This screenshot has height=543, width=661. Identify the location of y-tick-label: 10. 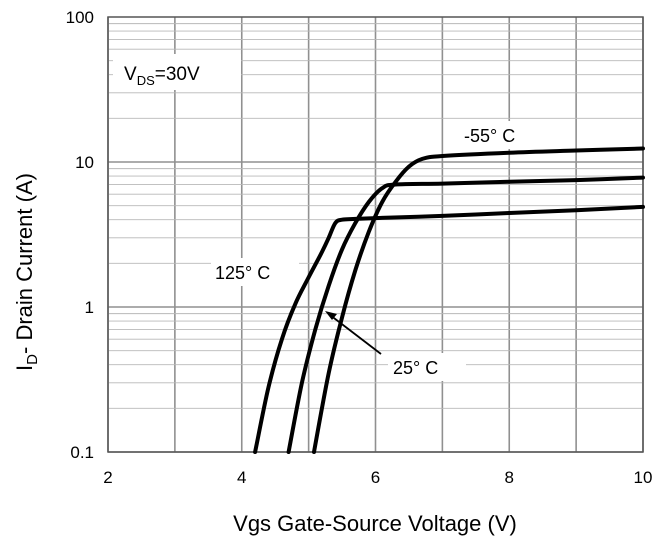
(84, 162).